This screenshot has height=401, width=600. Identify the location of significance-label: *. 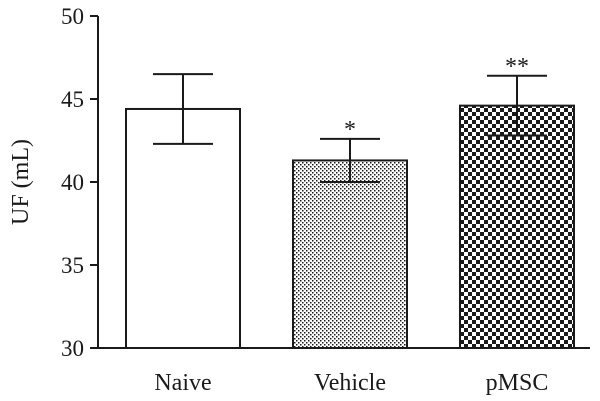
(350, 130).